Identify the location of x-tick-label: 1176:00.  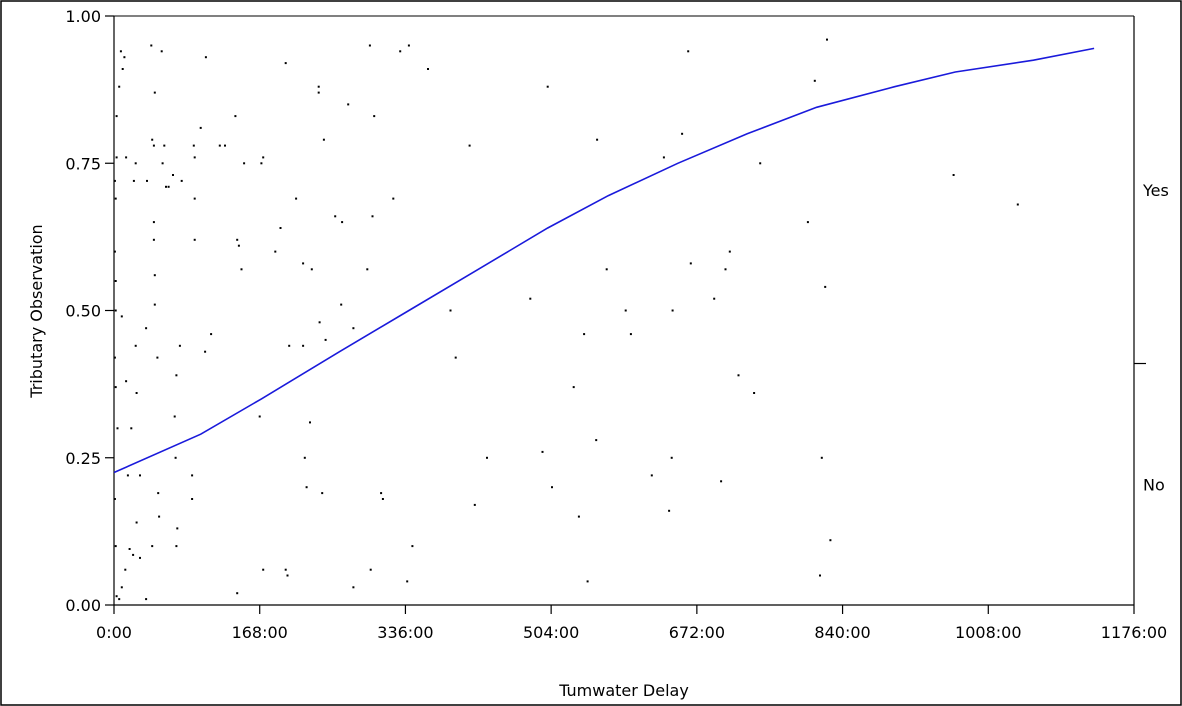
(1134, 632).